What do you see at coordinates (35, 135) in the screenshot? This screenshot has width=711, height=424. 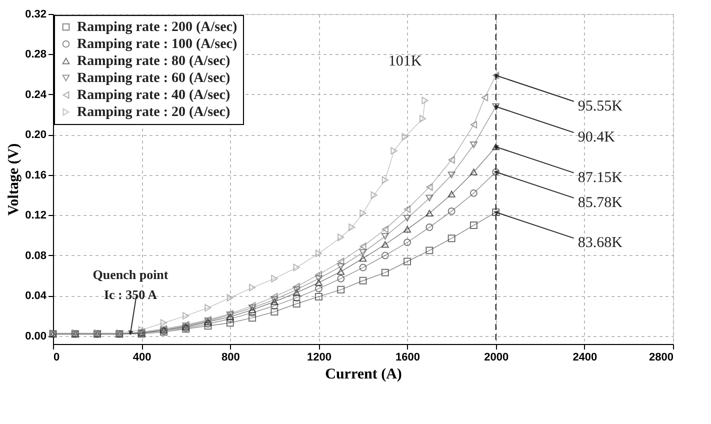 I see `y-tick-label: 0.20` at bounding box center [35, 135].